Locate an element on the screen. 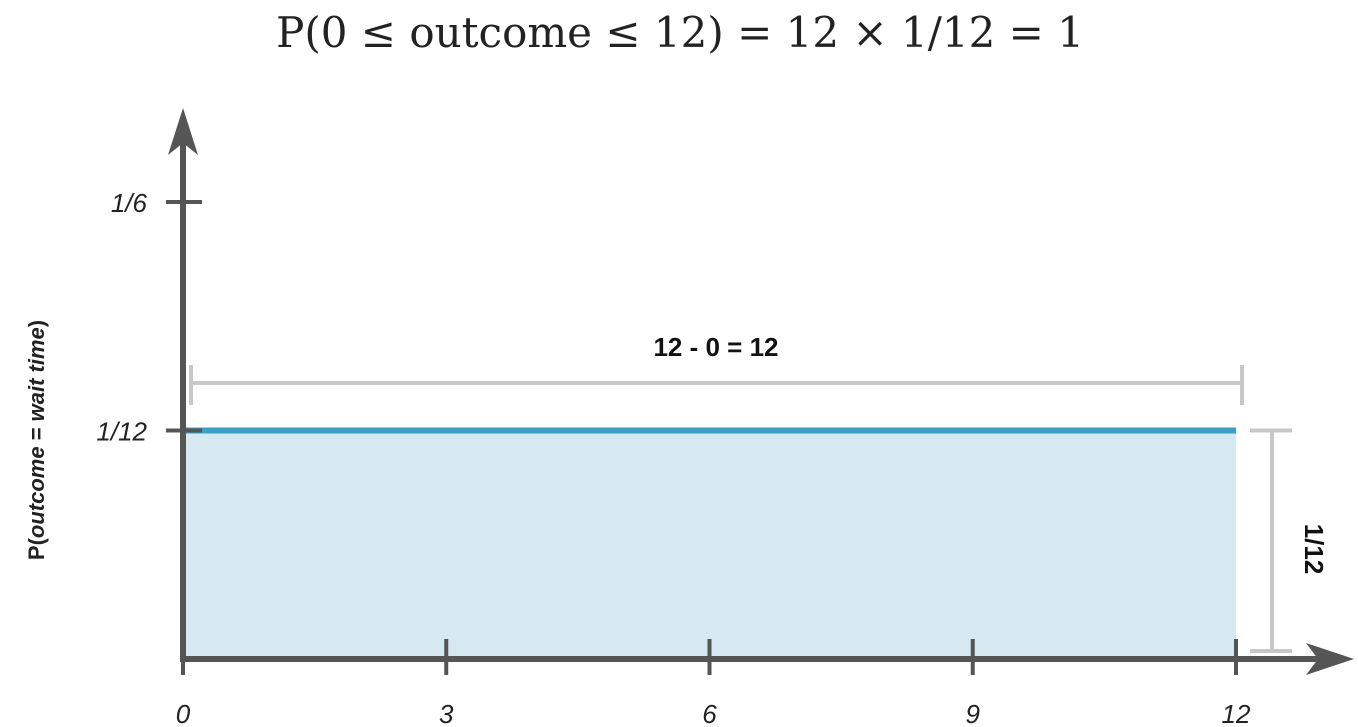  y-tick-label: 1/6 is located at coordinates (129, 203).